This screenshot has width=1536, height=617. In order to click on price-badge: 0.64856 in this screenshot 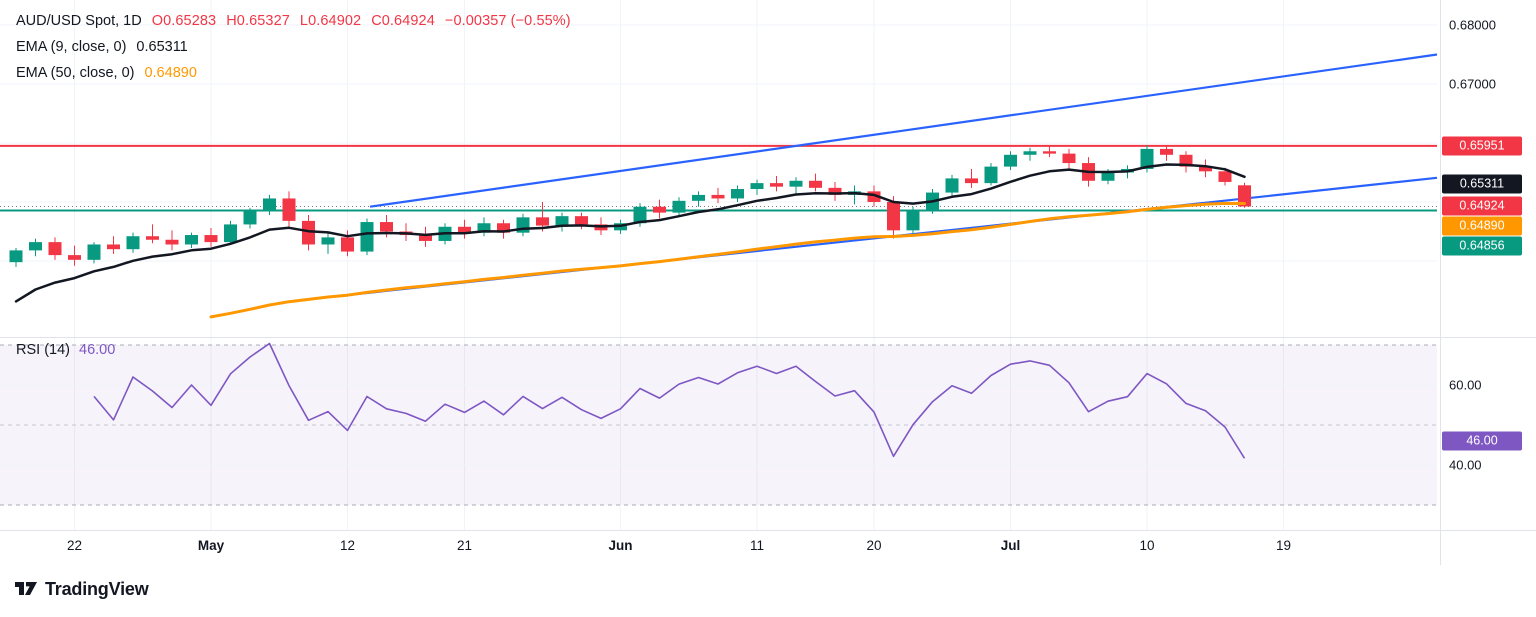, I will do `click(1482, 246)`.